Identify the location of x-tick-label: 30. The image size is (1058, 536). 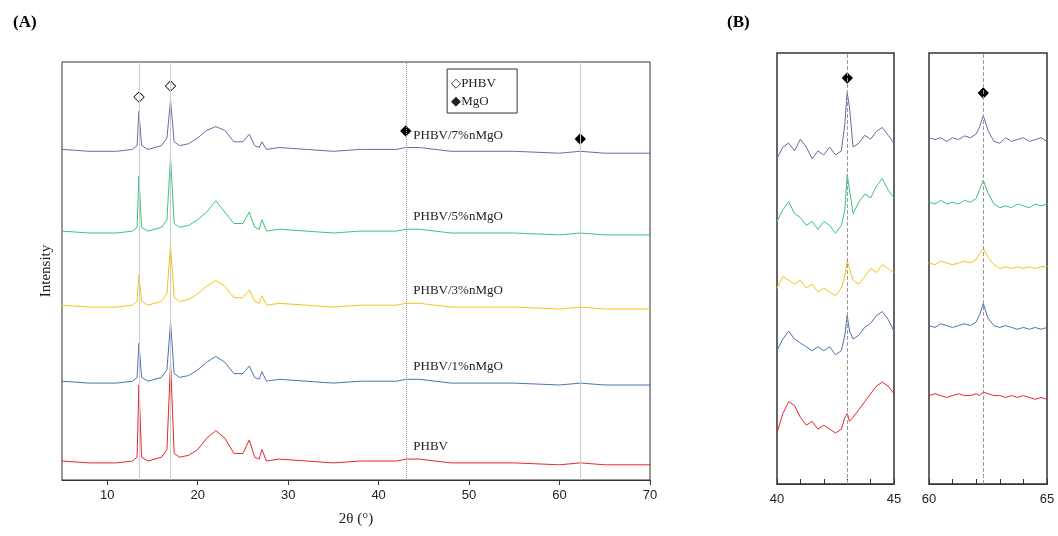
(288, 494).